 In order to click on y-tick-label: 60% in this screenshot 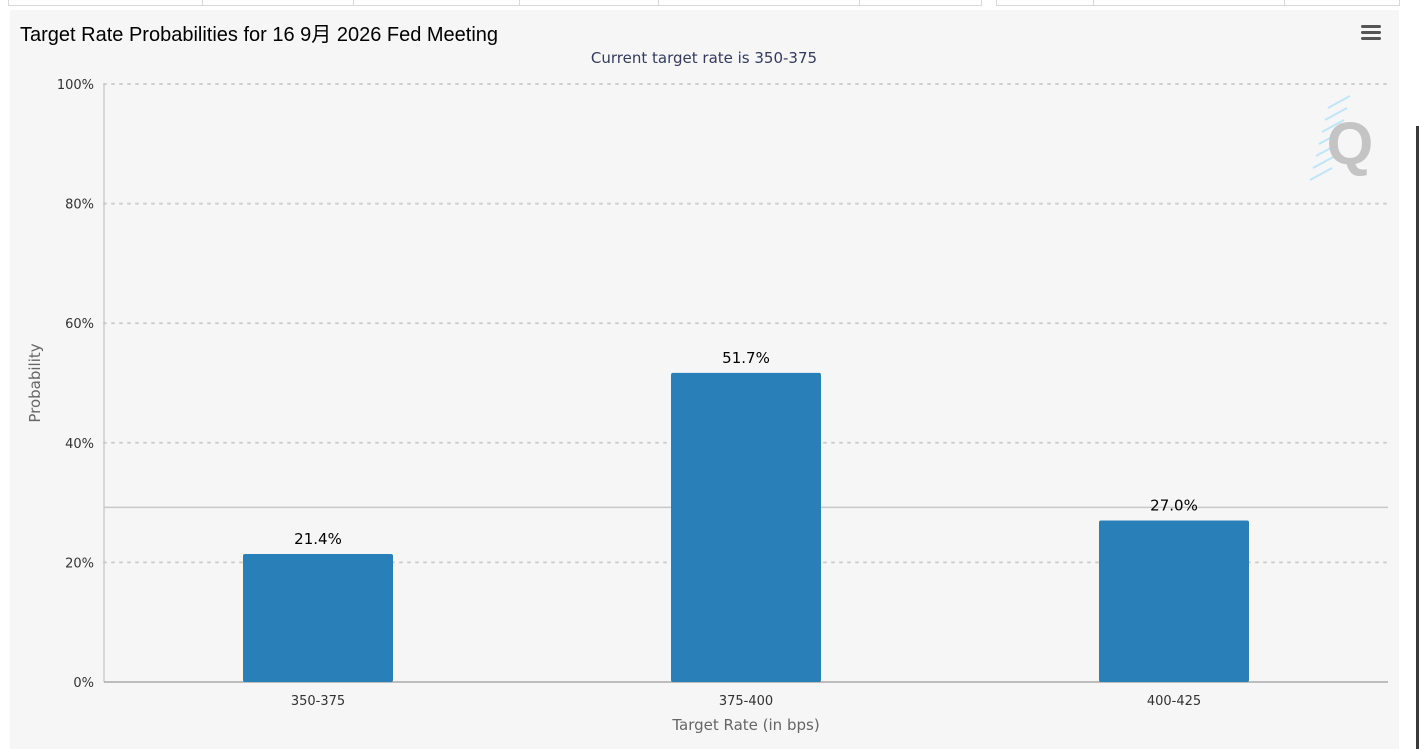, I will do `click(79, 324)`.